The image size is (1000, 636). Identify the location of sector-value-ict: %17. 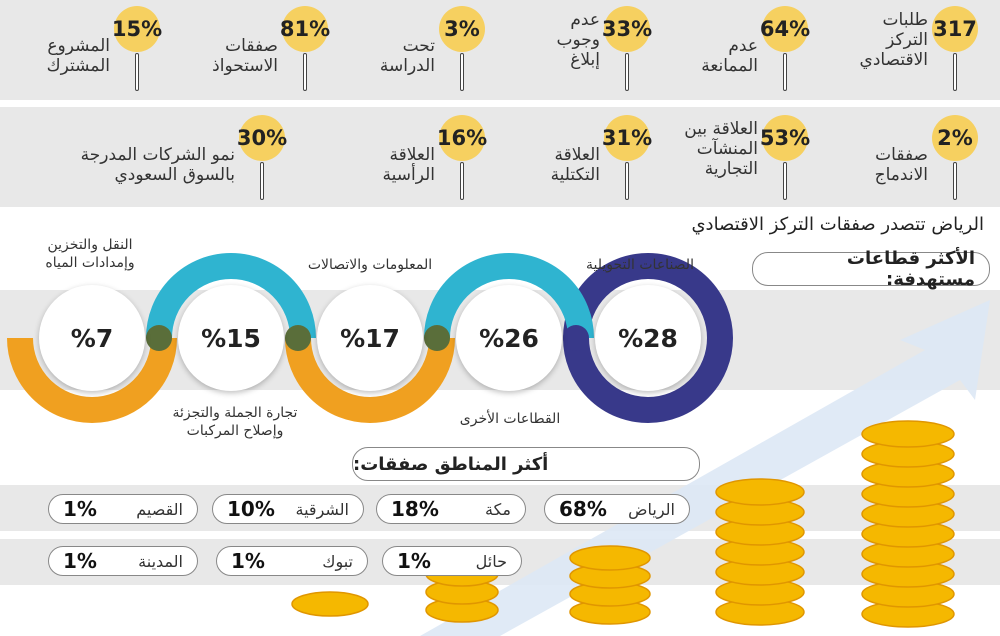
(370, 338).